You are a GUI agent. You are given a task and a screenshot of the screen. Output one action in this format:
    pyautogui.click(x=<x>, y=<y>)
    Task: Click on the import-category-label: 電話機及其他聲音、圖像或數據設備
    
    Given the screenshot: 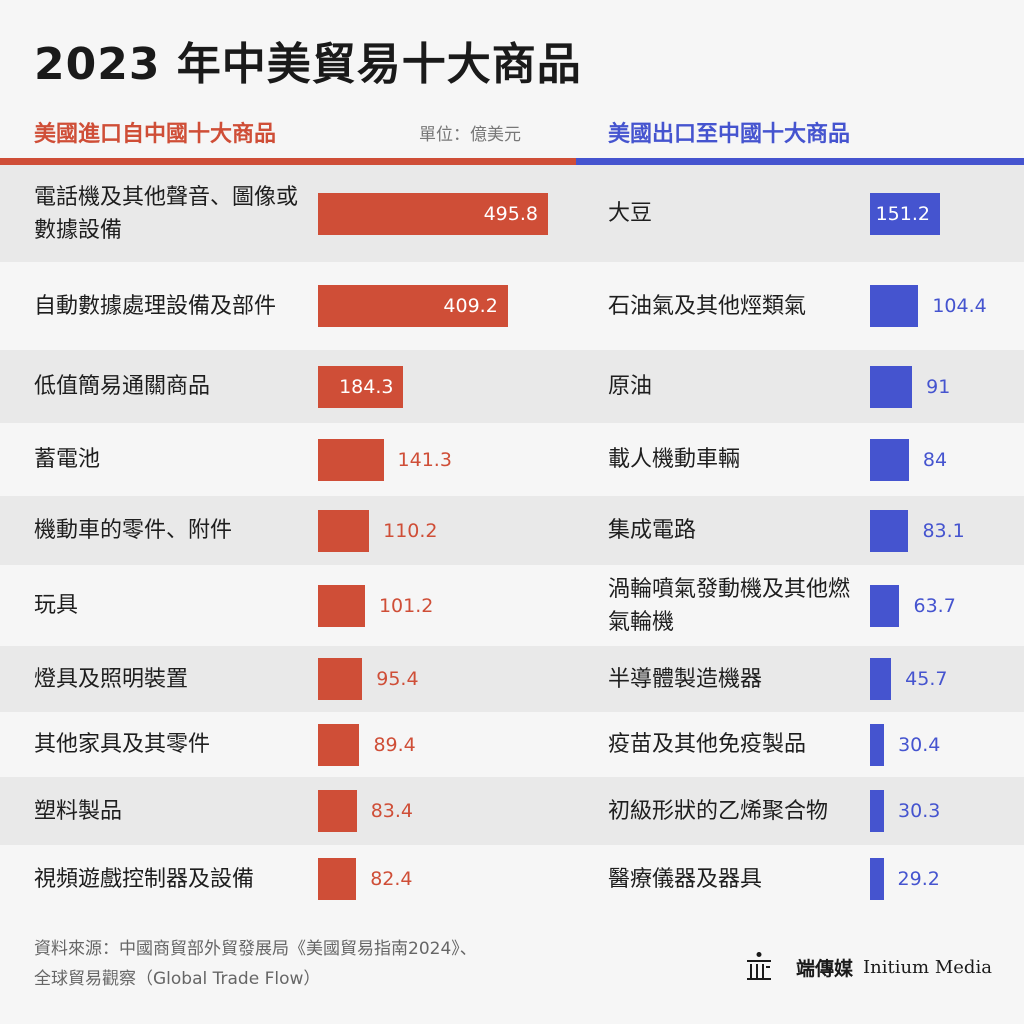 What is the action you would take?
    pyautogui.click(x=166, y=213)
    